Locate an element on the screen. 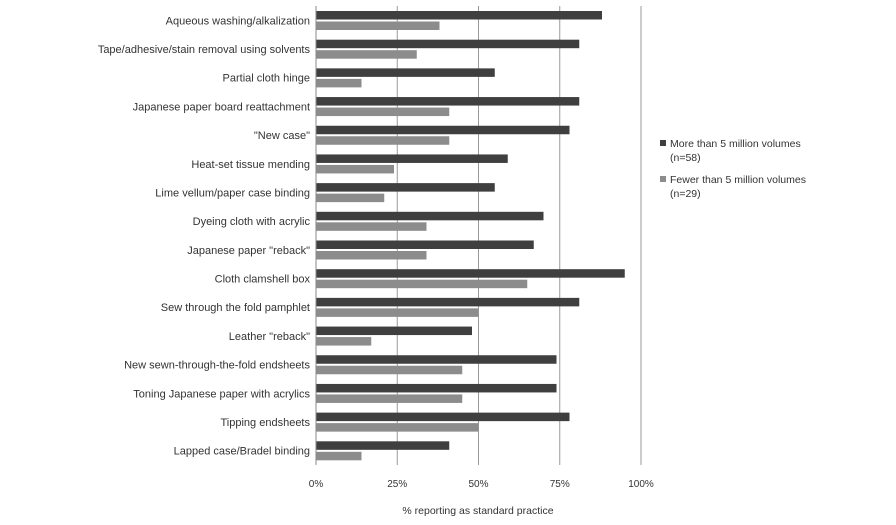 The width and height of the screenshot is (896, 525). category-label: Lime vellum/paper case binding is located at coordinates (232, 193).